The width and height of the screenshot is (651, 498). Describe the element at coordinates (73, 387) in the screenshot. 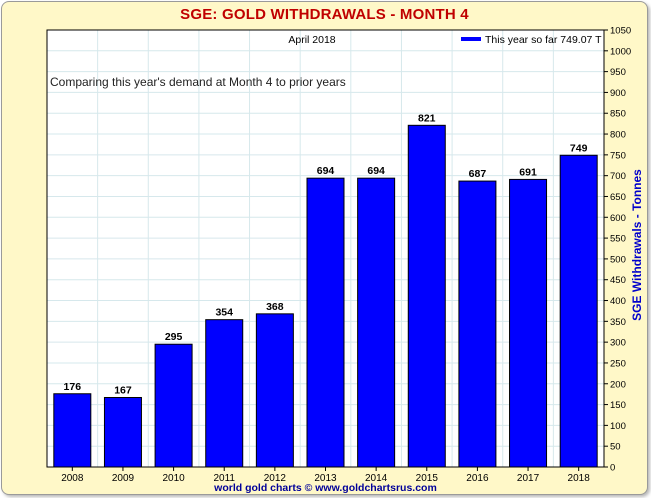

I see `bar-value-label: 176` at that location.